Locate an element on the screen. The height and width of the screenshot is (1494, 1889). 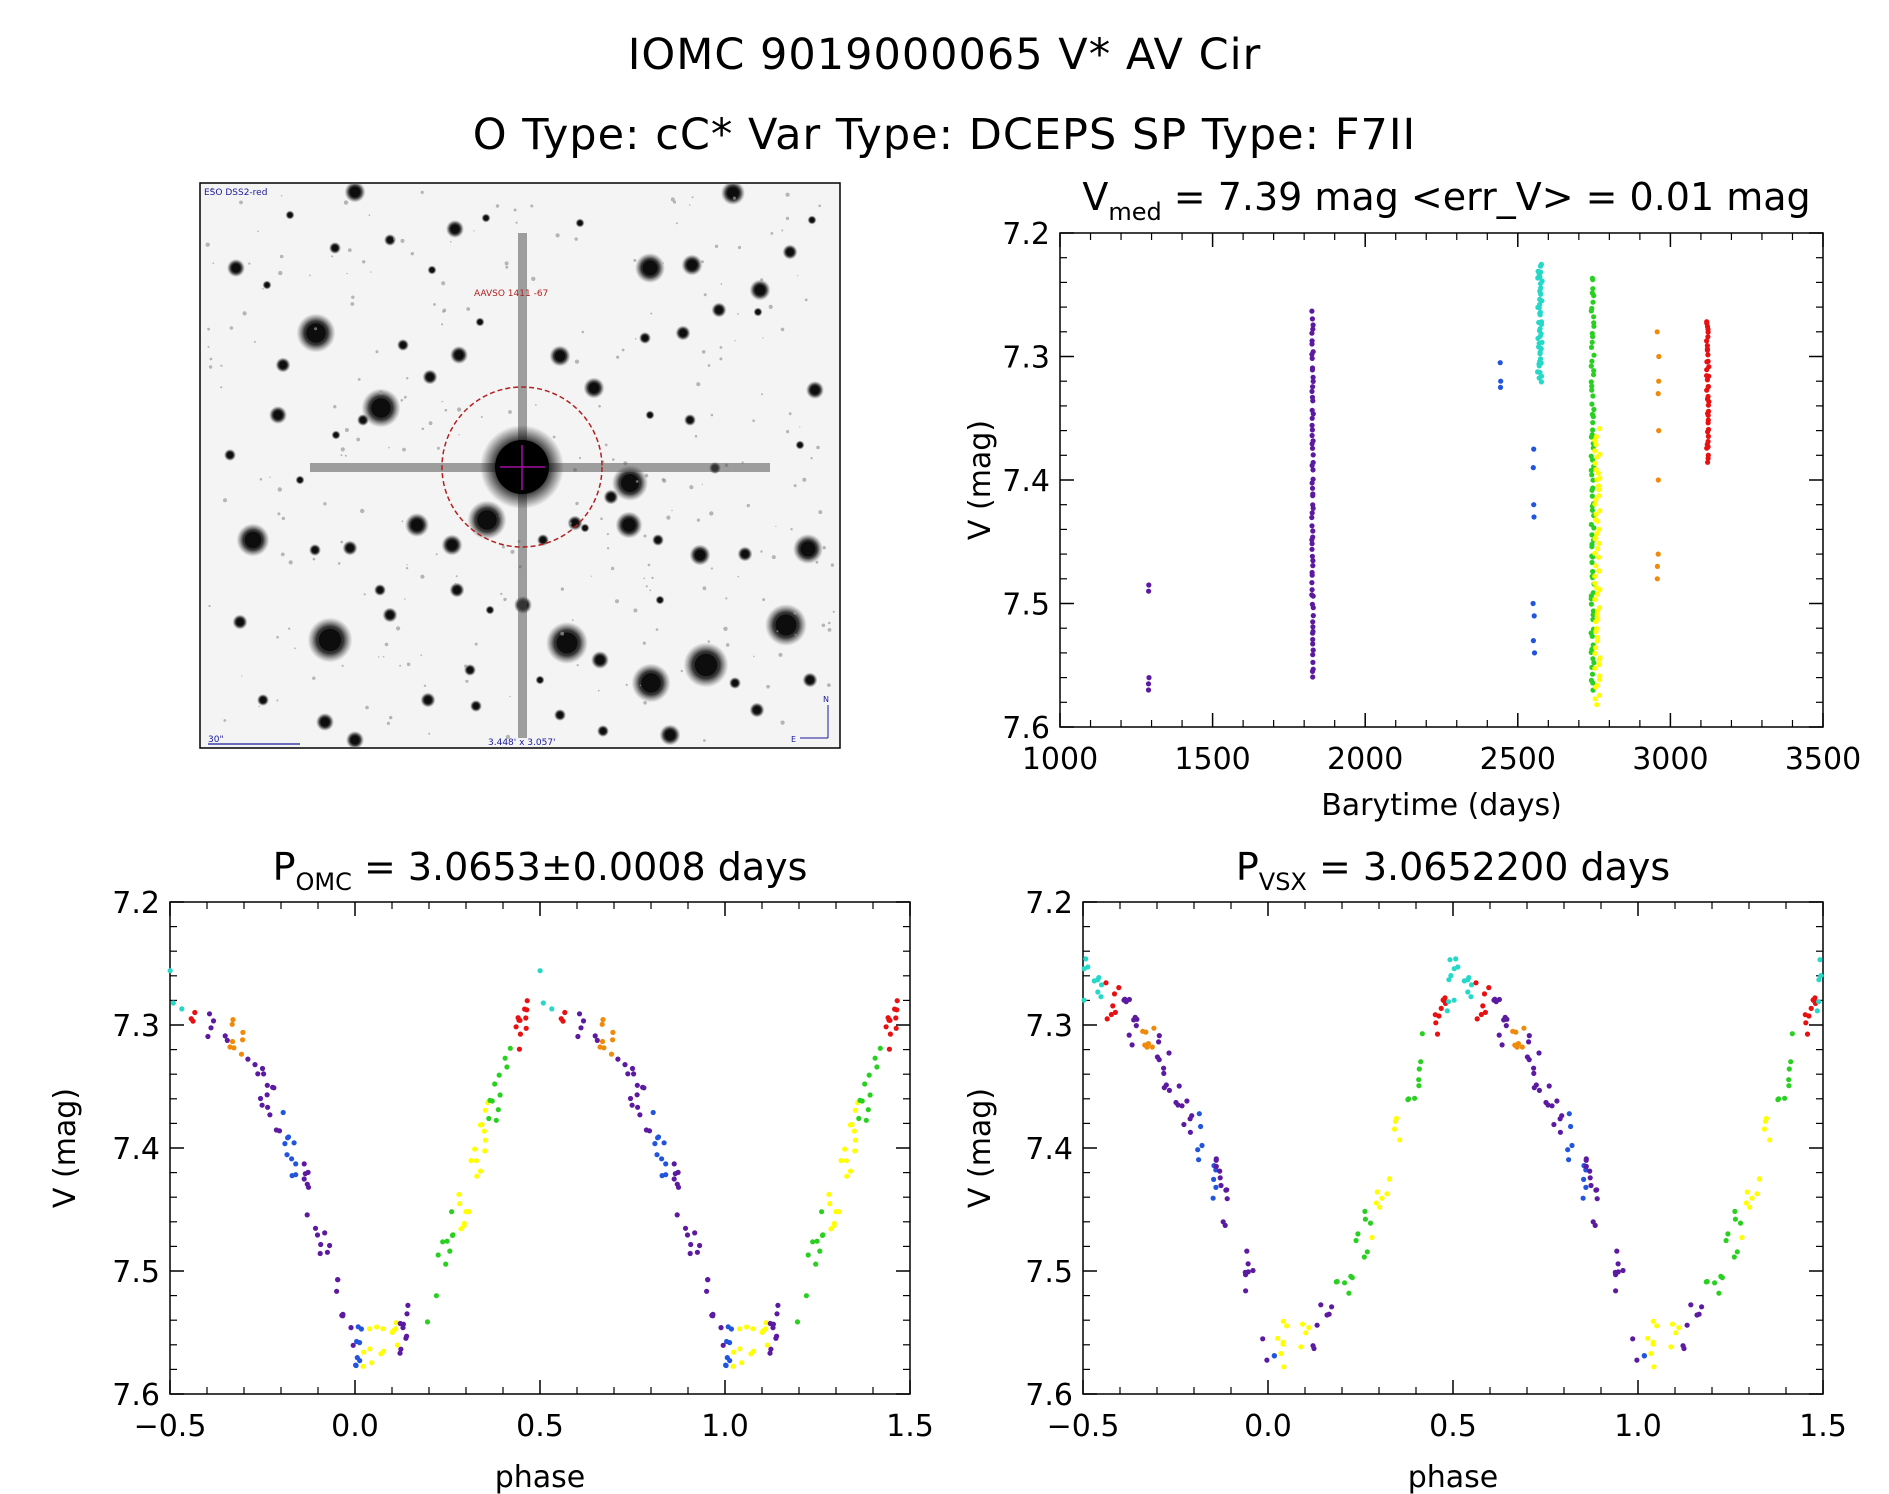
x-tick-label: −0.5 is located at coordinates (170, 1426).